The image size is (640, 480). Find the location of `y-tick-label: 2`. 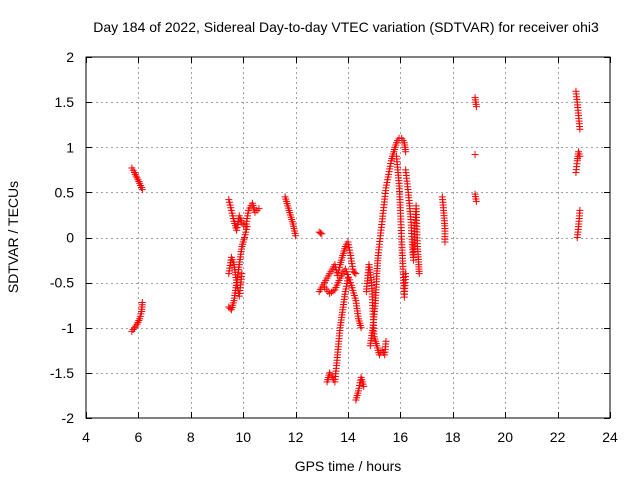

y-tick-label: 2 is located at coordinates (70, 57).